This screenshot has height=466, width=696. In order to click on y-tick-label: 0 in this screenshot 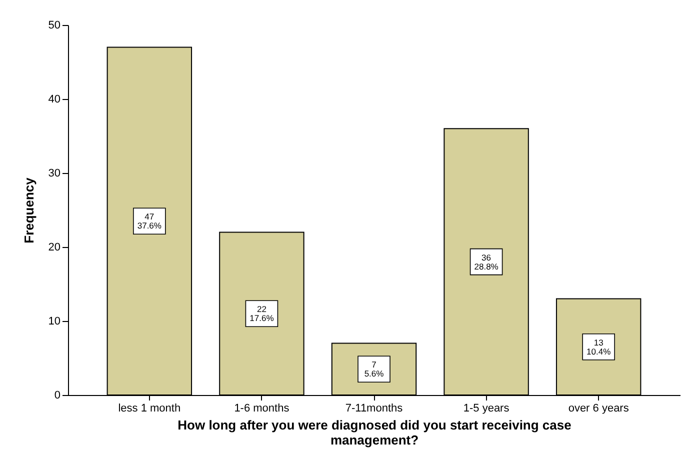, I will do `click(57, 396)`.